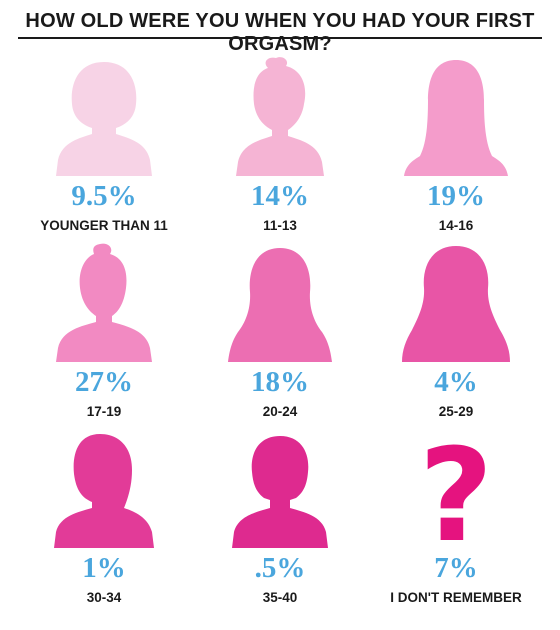 The width and height of the screenshot is (560, 630). I want to click on category-label: 30-34, so click(104, 597).